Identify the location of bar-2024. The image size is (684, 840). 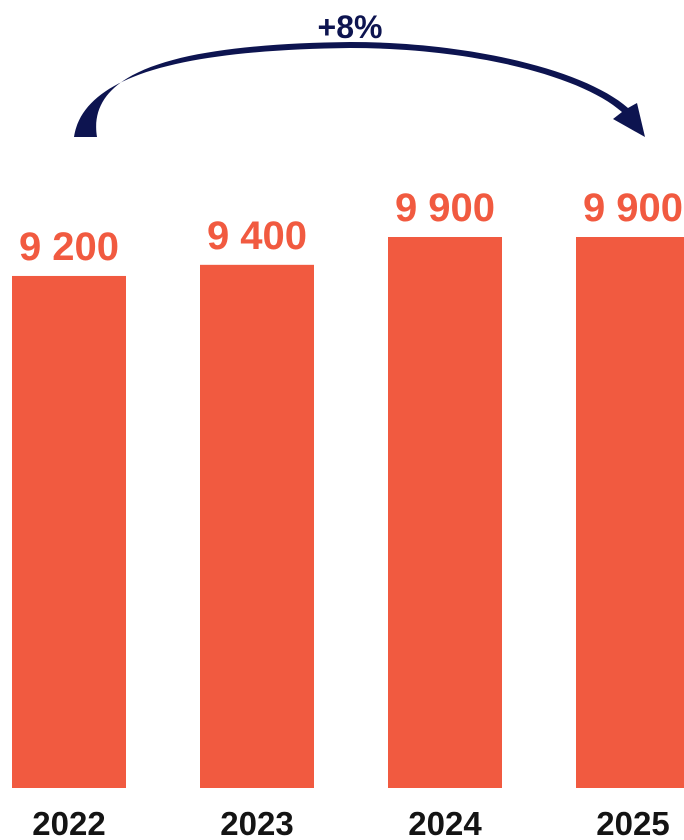
(445, 512).